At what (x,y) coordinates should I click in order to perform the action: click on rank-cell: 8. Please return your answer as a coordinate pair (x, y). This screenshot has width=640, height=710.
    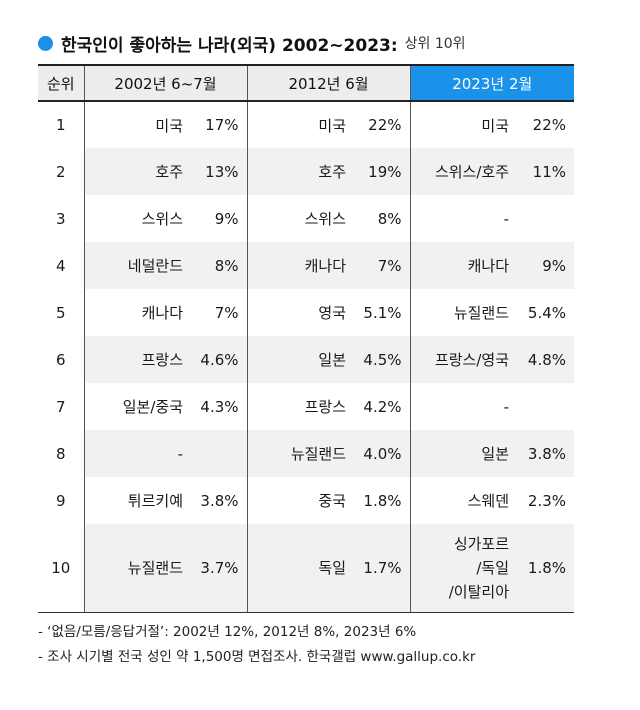
    Looking at the image, I should click on (60, 453).